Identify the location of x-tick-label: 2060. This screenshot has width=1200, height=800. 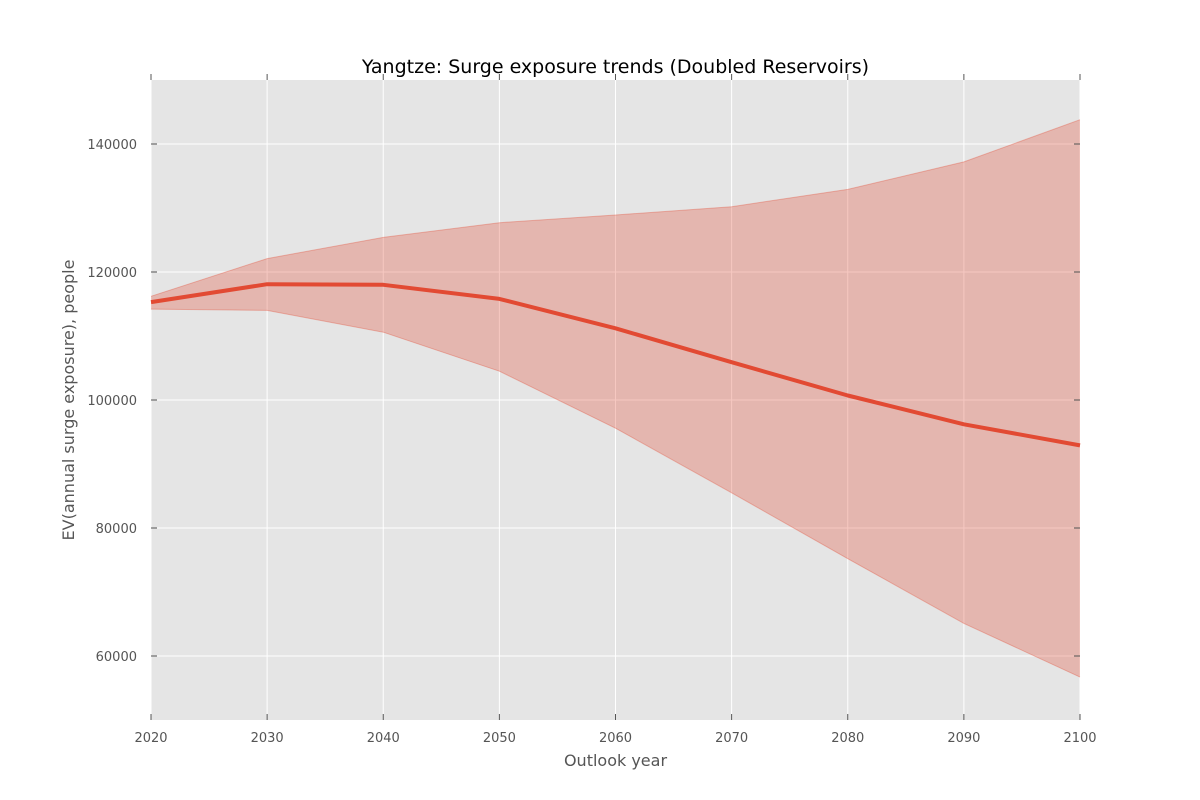
(615, 738).